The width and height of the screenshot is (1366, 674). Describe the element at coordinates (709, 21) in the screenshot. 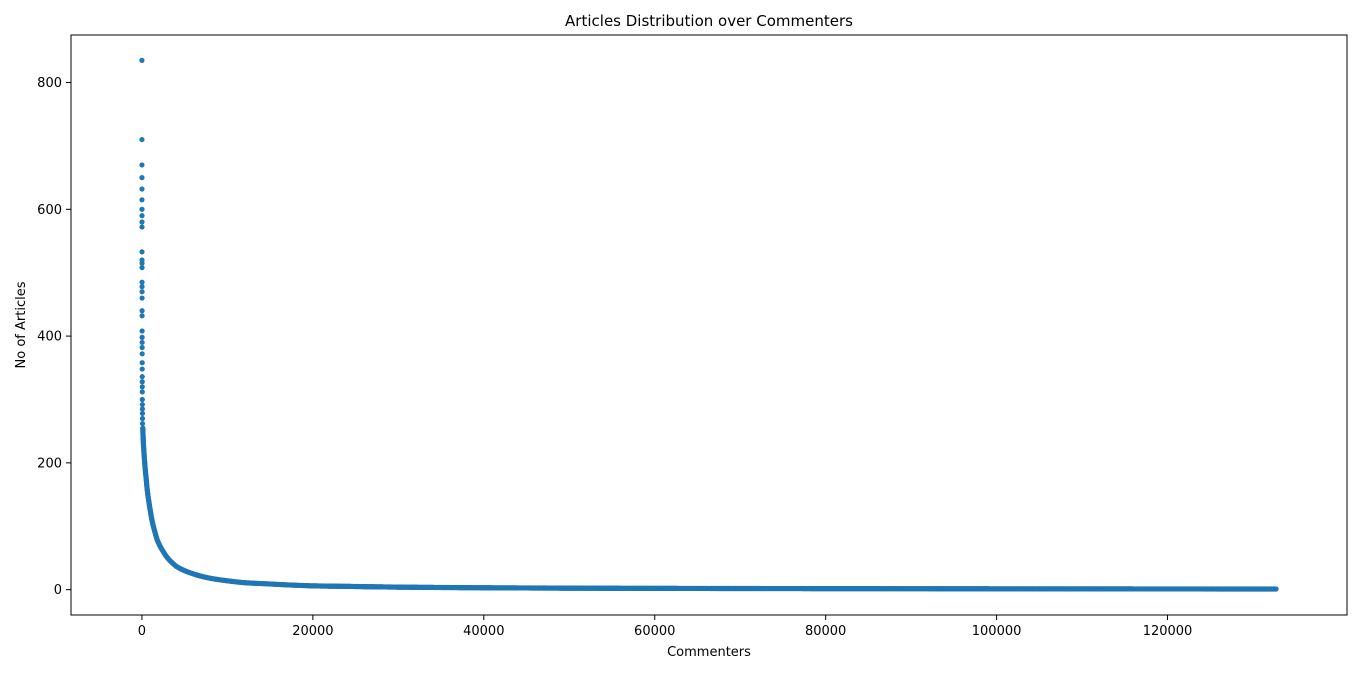

I see `chart-title: Articles Distribution over Commenters` at that location.